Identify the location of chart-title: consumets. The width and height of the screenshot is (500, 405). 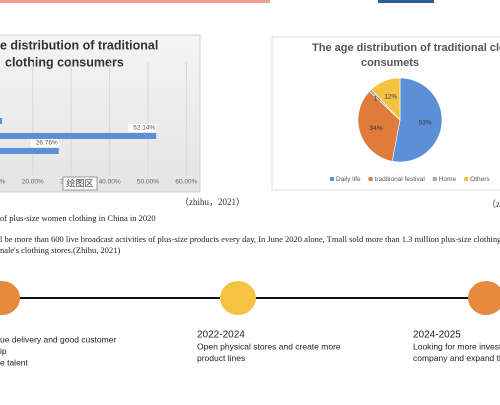
(390, 63).